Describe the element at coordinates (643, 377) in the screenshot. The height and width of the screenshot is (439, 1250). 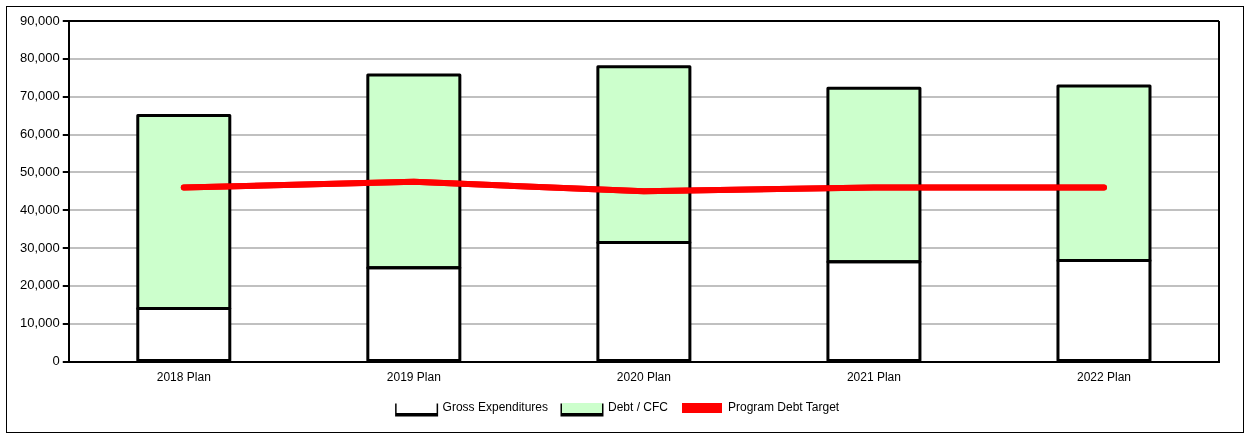
I see `x-tick-label: 2020 Plan` at that location.